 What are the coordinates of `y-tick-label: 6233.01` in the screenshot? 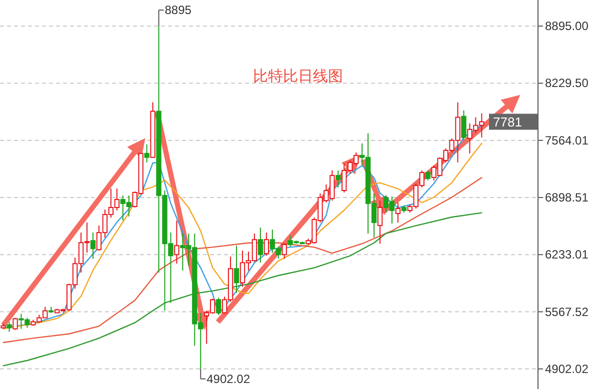 It's located at (567, 255).